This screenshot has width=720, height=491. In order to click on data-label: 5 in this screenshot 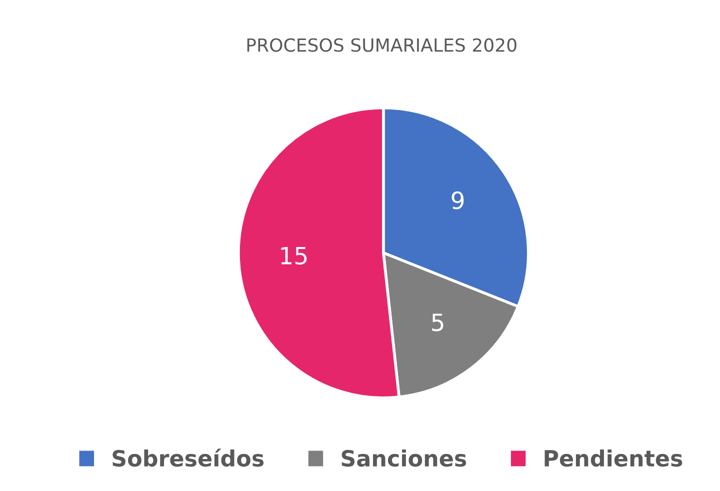, I will do `click(438, 323)`.